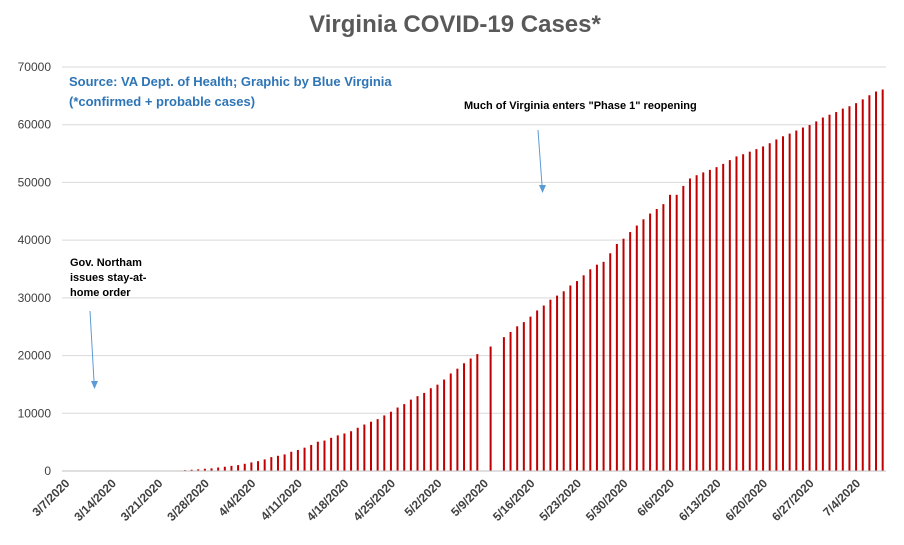 The width and height of the screenshot is (904, 545). Describe the element at coordinates (94, 385) in the screenshot. I see `annotation-arrowhead-stay-at-home` at that location.